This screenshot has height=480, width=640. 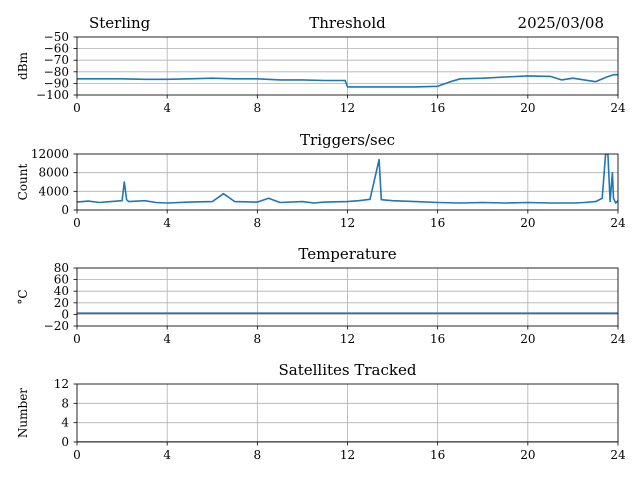 What do you see at coordinates (347, 23) in the screenshot?
I see `chart-title: Threshold` at bounding box center [347, 23].